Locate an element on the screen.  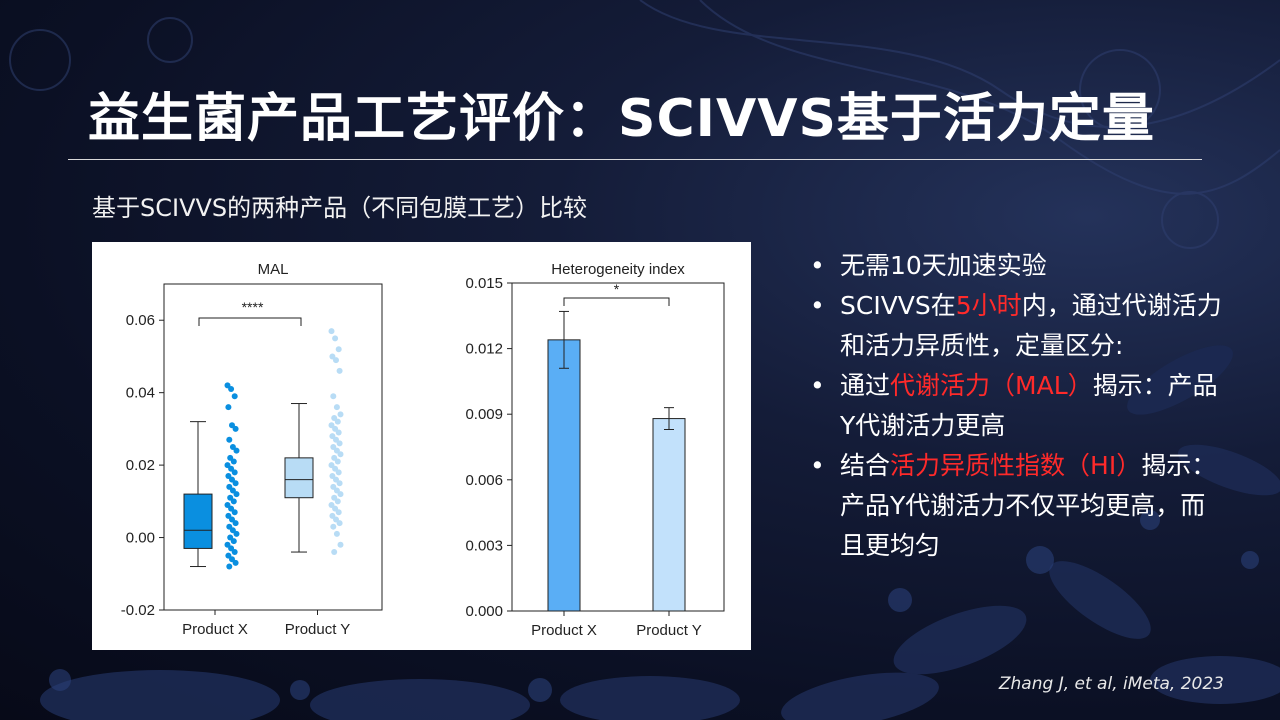
bullet-highlight-text: 代谢活力（MAL） is located at coordinates (991, 385).